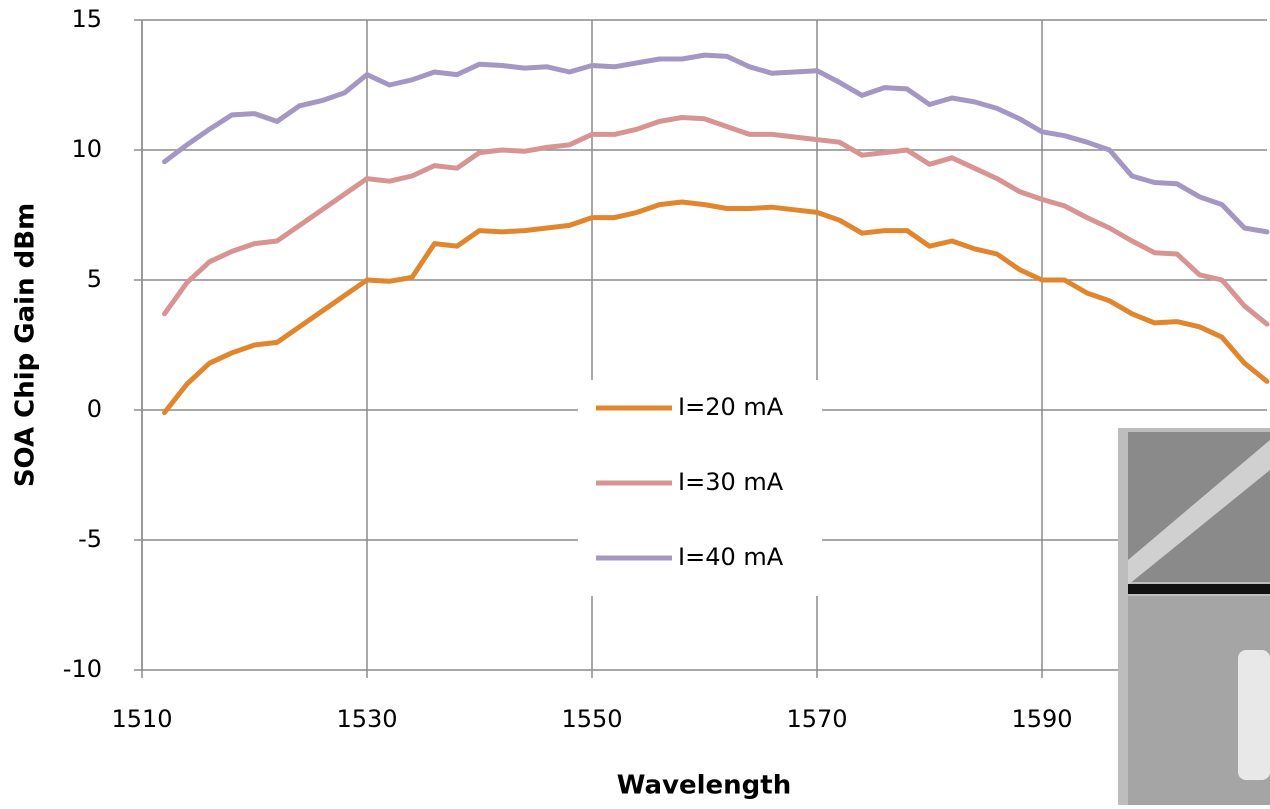 This screenshot has width=1270, height=809. I want to click on y-tick-label: 15, so click(86, 19).